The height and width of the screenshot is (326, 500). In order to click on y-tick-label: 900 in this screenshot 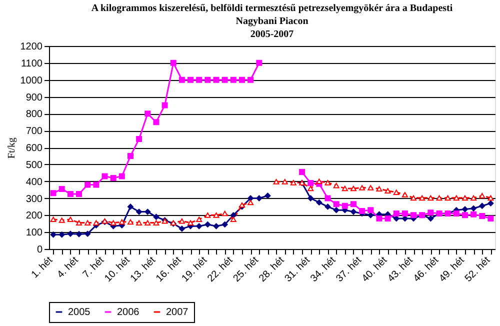, I will do `click(34, 98)`.